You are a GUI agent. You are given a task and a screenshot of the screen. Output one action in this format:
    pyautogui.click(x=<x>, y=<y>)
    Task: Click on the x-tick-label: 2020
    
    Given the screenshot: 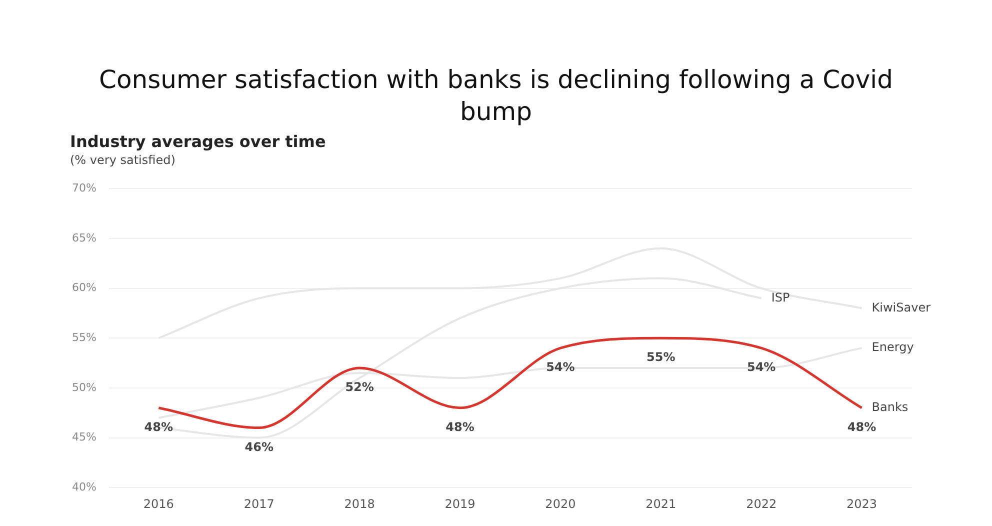 What is the action you would take?
    pyautogui.click(x=560, y=503)
    